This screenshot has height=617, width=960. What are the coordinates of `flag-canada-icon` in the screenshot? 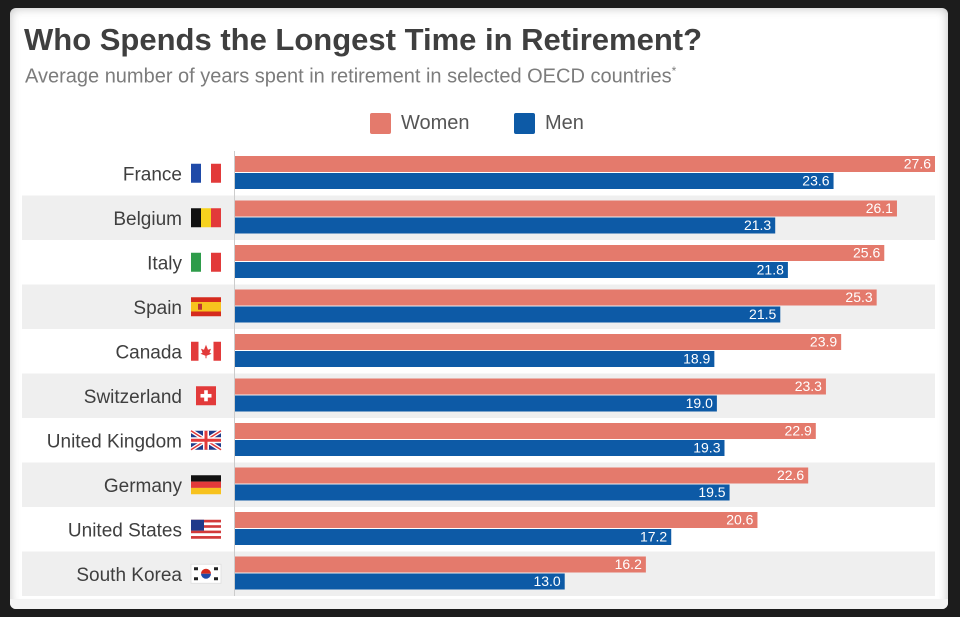 It's located at (206, 351).